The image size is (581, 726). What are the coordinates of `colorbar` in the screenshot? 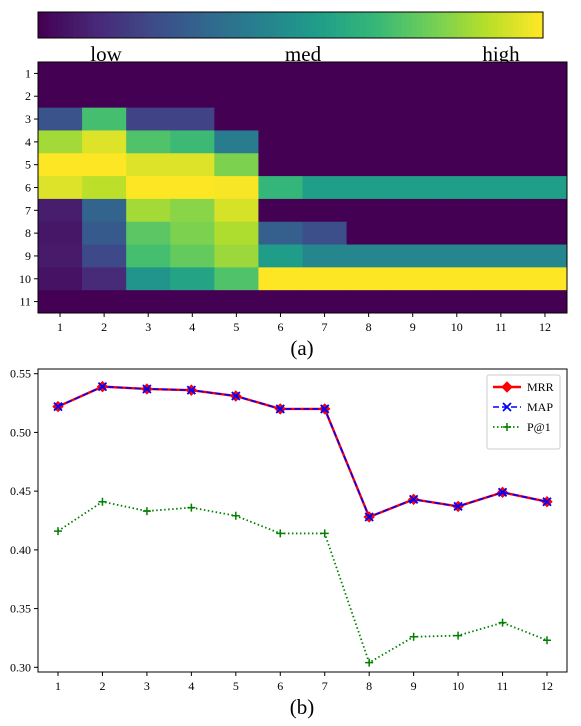 It's located at (291, 25).